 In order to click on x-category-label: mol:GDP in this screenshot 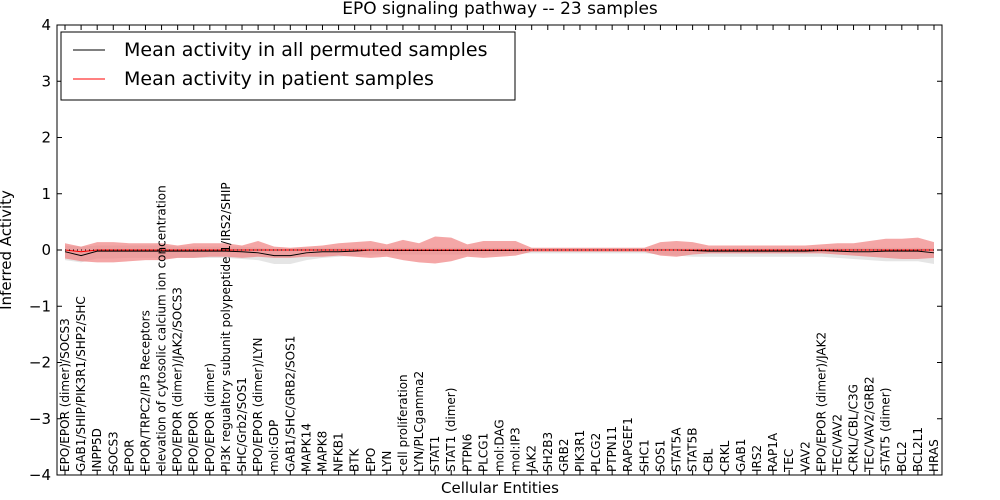, I will do `click(274, 446)`.